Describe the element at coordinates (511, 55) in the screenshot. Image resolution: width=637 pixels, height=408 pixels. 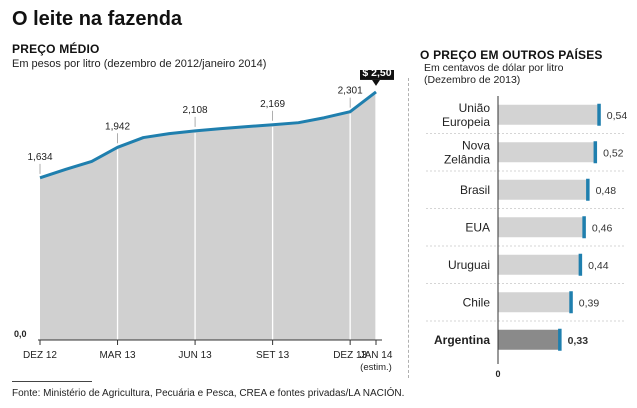
I see `chart-title-outros-paises: O PREÇO EM OUTROS PAÍSES` at that location.